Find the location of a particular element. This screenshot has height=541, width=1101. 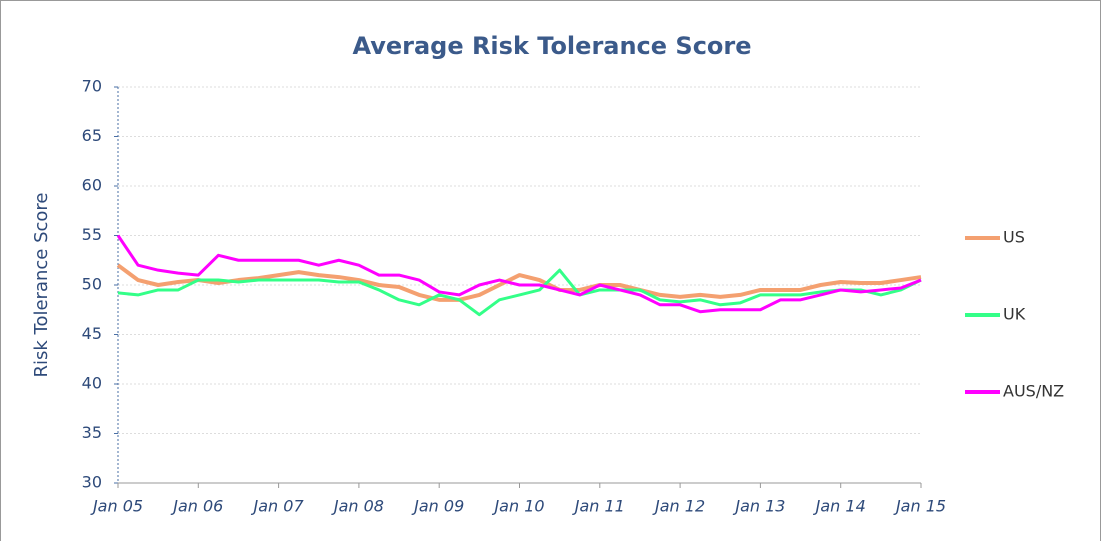

x-tick-label: Jan 05 is located at coordinates (116, 506).